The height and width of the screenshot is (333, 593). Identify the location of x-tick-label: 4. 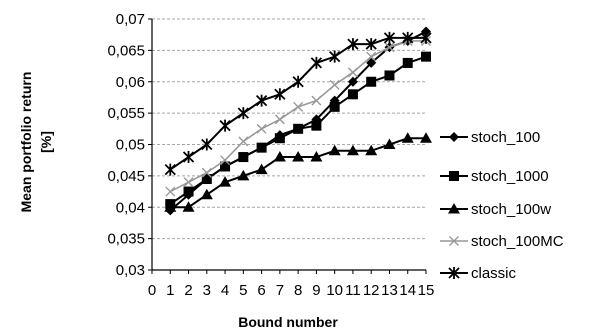
(225, 290).